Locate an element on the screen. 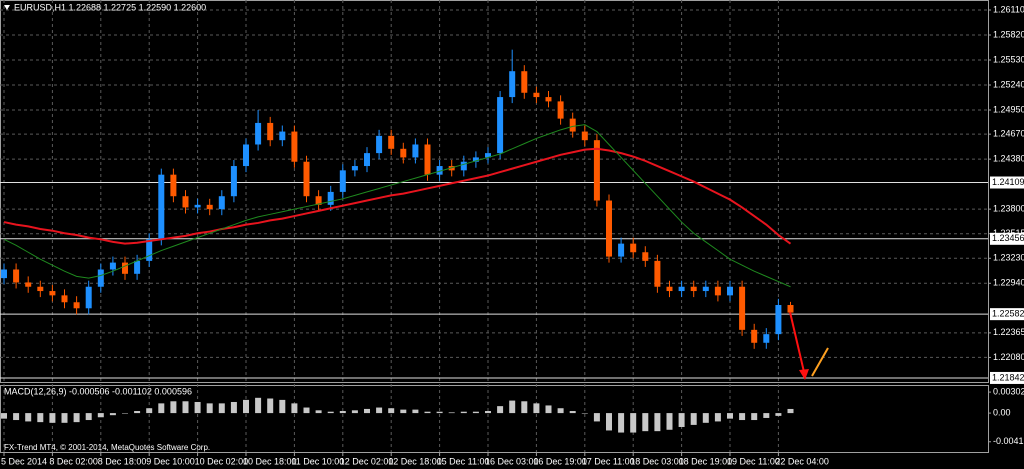 Image resolution: width=1024 pixels, height=469 pixels. arrow-head is located at coordinates (804, 374).